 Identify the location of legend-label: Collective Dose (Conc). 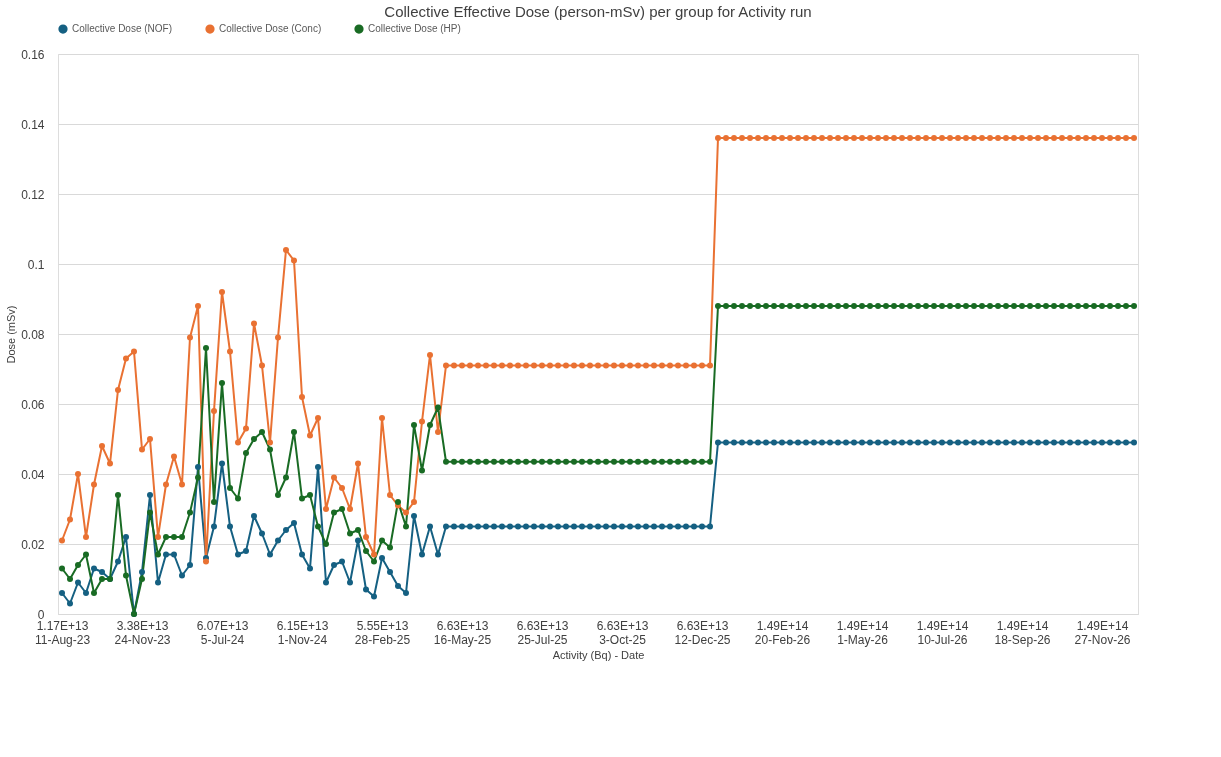
(270, 29).